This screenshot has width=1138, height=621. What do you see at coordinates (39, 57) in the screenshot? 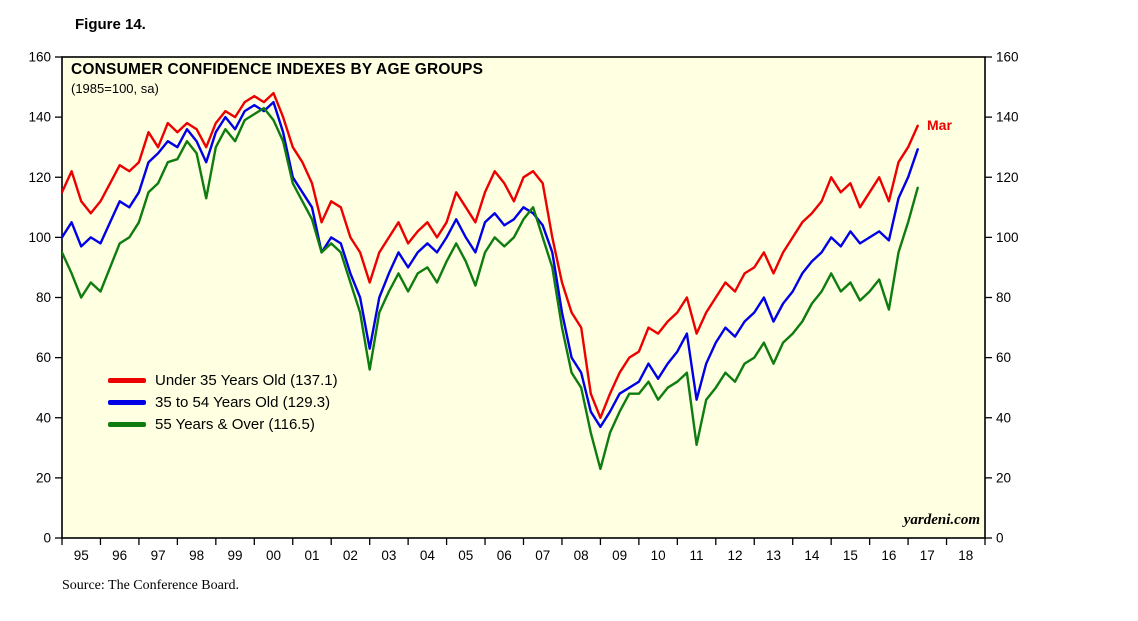
I see `y-axis-tick-label-left: 160` at bounding box center [39, 57].